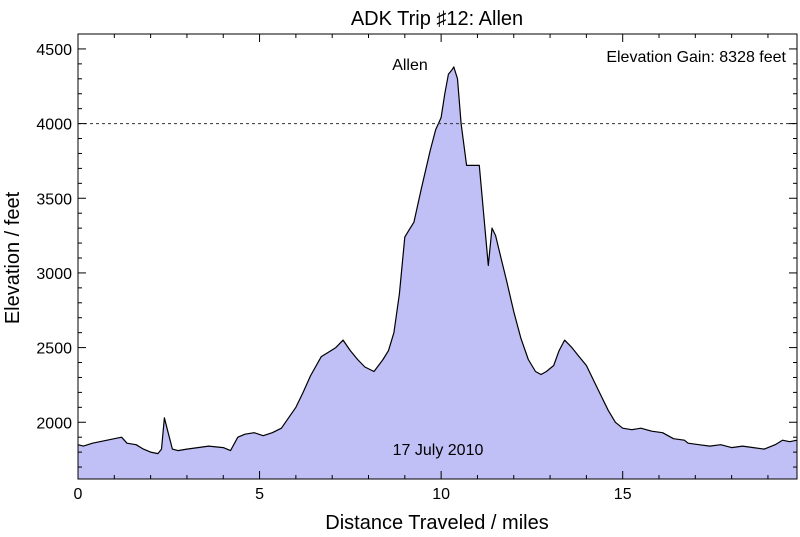 This screenshot has height=537, width=800. What do you see at coordinates (54, 125) in the screenshot?
I see `y-tick-label: 4000` at bounding box center [54, 125].